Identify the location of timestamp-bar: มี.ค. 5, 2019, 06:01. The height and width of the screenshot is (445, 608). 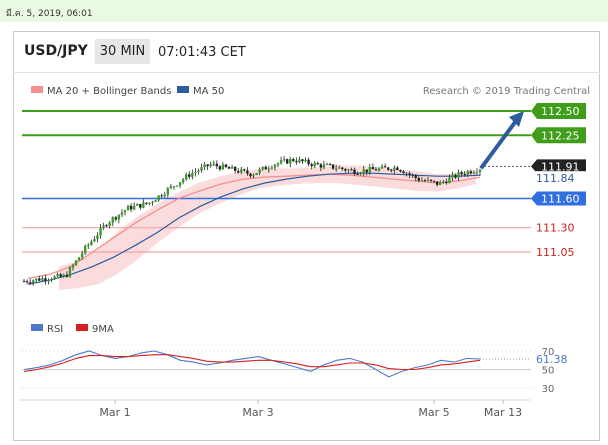
(304, 11).